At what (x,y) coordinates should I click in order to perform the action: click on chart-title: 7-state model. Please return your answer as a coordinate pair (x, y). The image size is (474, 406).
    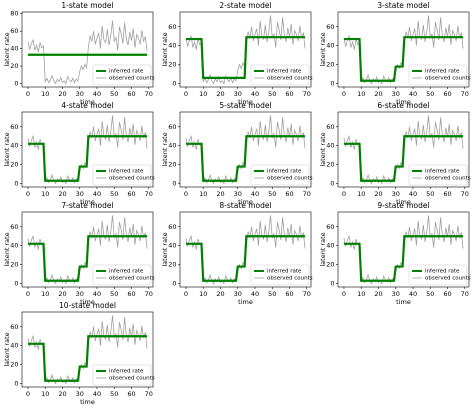
    Looking at the image, I should click on (87, 205).